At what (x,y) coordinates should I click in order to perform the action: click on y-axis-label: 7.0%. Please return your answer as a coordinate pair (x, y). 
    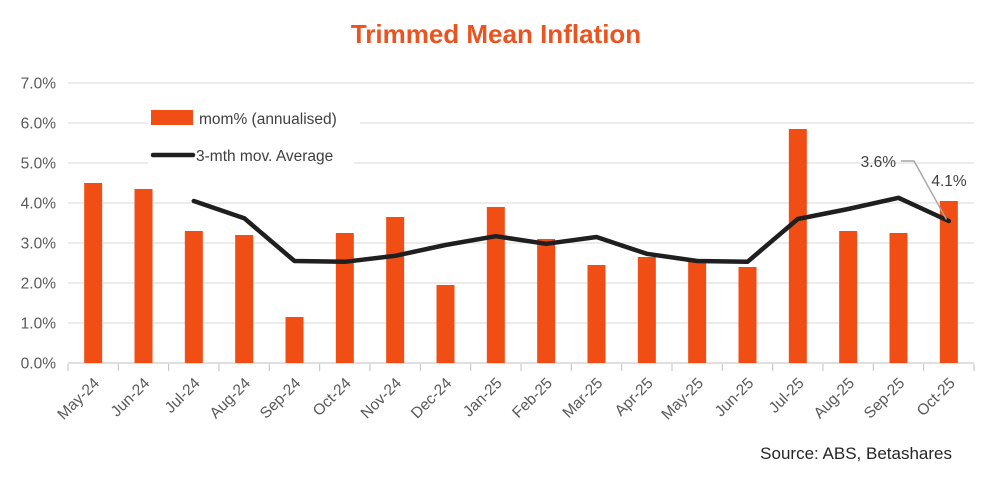
    Looking at the image, I should click on (39, 84).